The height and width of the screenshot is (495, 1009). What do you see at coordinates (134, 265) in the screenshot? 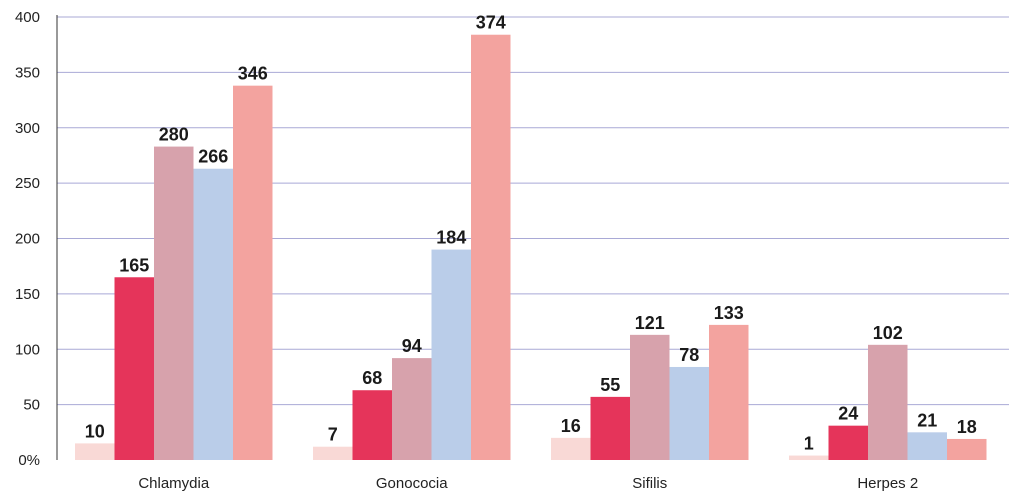
I see `data-label: 165` at bounding box center [134, 265].